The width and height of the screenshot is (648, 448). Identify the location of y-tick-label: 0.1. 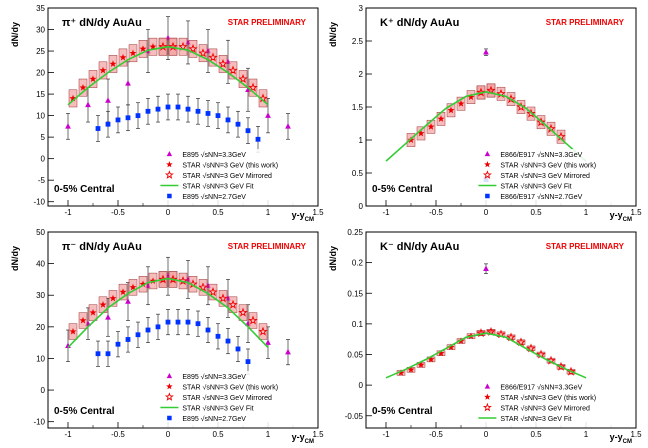
(358, 324).